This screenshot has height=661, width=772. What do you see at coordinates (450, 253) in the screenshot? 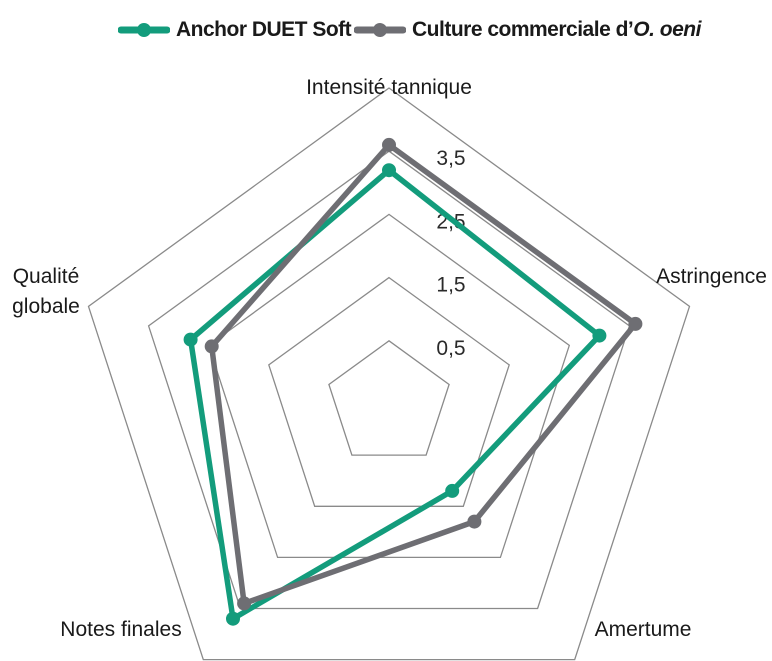
I see `ring-labels: 0,51,52,53,5` at bounding box center [450, 253].